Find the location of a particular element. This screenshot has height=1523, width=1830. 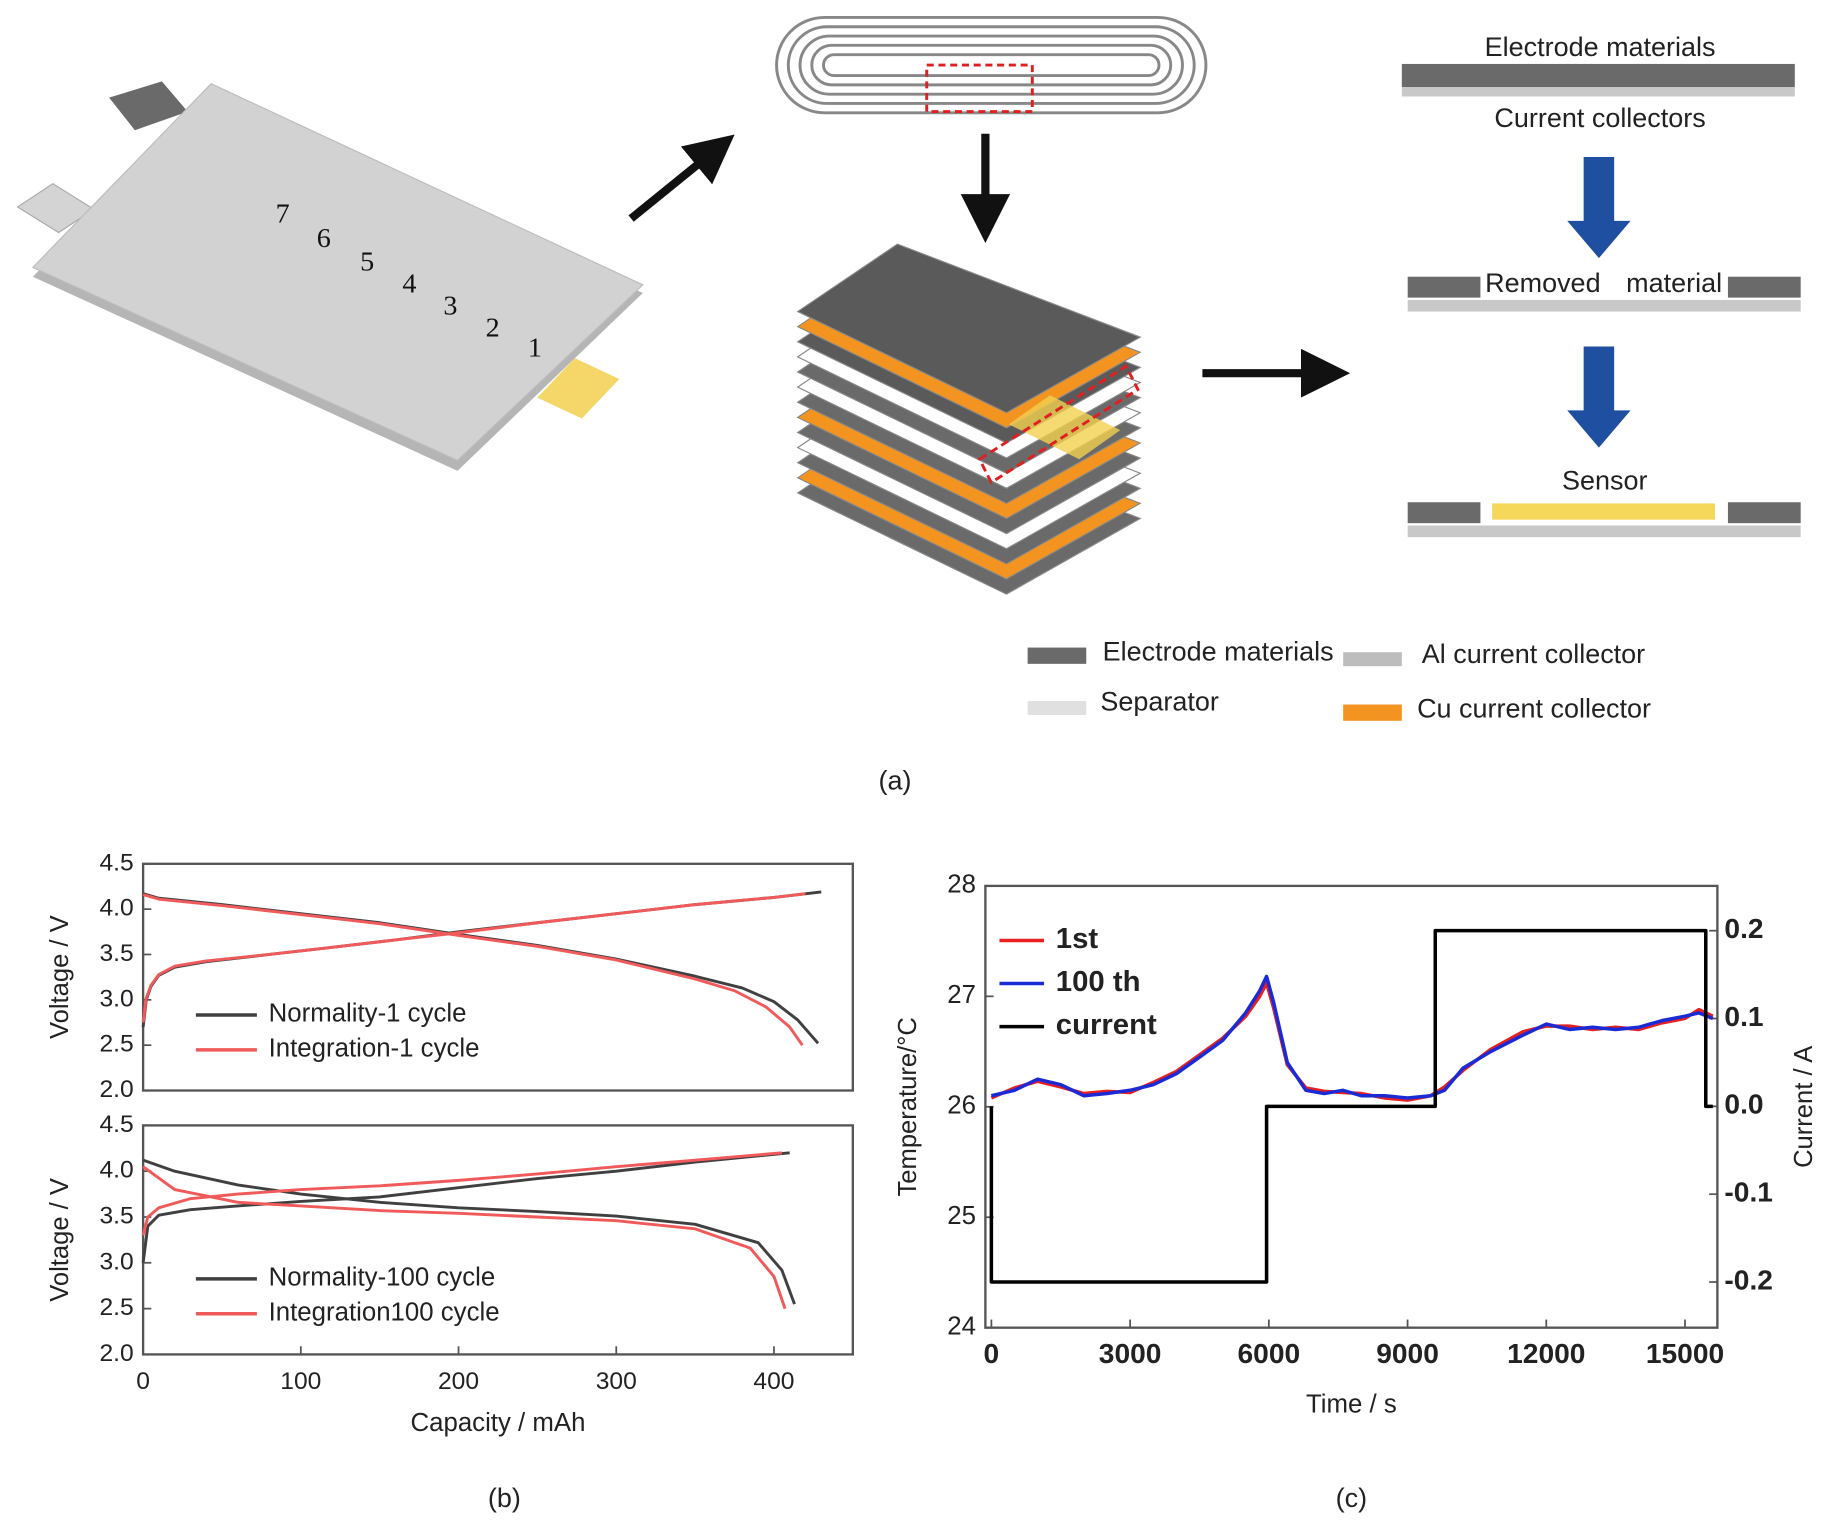

caption: (b) is located at coordinates (504, 1498).